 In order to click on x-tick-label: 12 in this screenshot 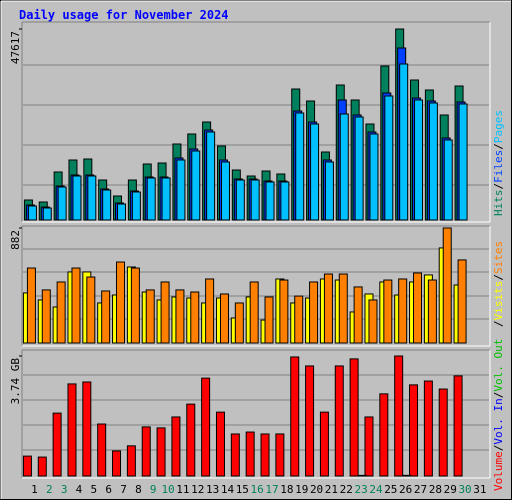, I will do `click(197, 489)`.